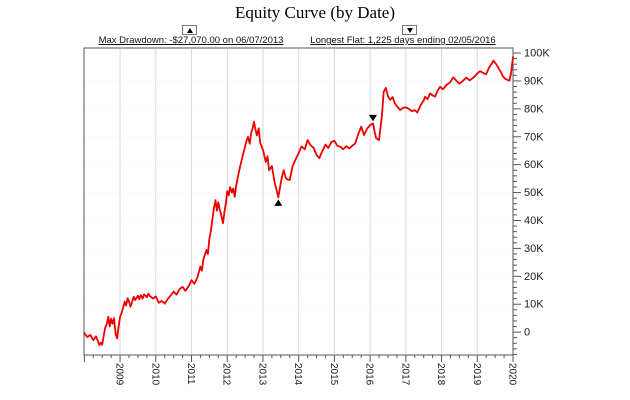  I want to click on y-axis-label: 60K, so click(534, 165).